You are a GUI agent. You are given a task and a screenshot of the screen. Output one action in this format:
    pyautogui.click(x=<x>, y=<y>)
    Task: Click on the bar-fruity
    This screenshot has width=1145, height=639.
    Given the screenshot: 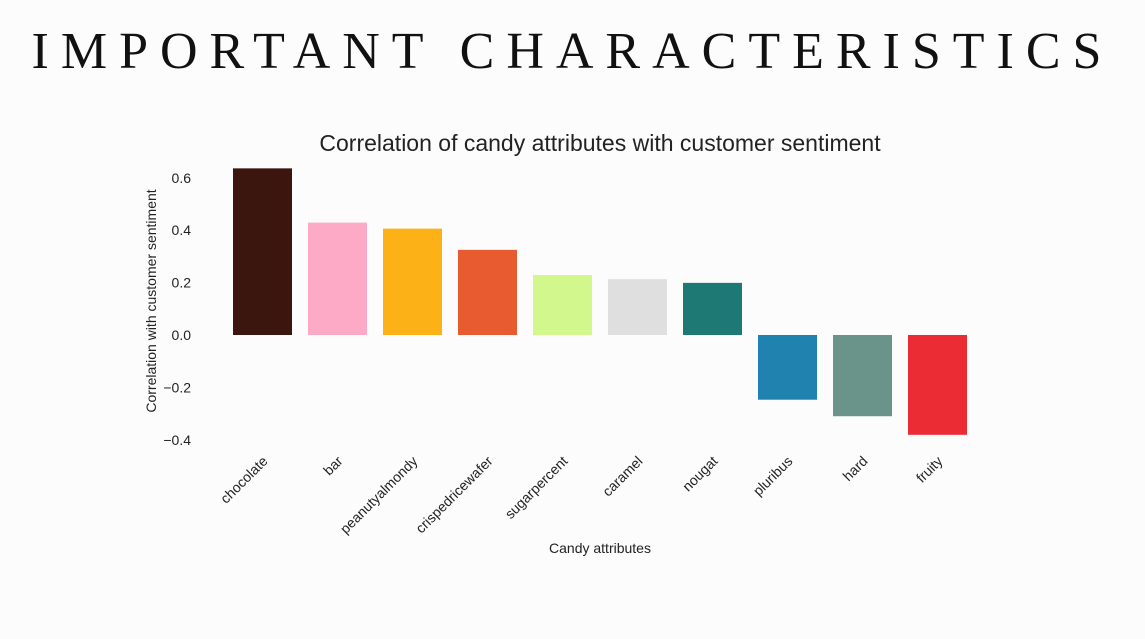 What is the action you would take?
    pyautogui.click(x=937, y=385)
    